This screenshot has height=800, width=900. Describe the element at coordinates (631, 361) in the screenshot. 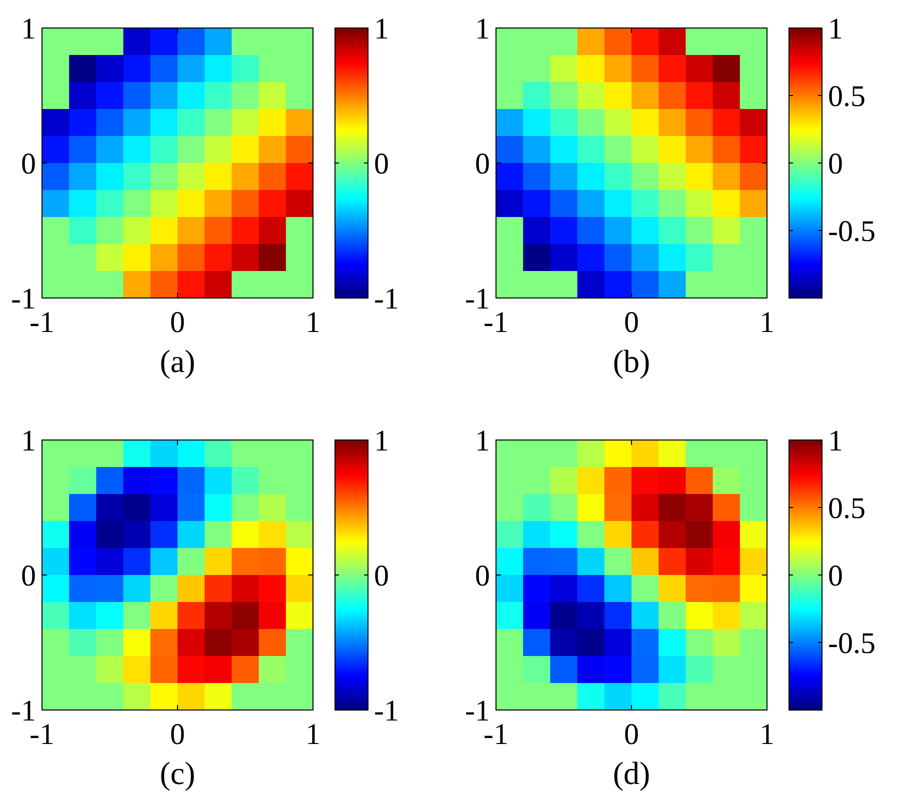

I see `x-axis-title: (b)` at that location.